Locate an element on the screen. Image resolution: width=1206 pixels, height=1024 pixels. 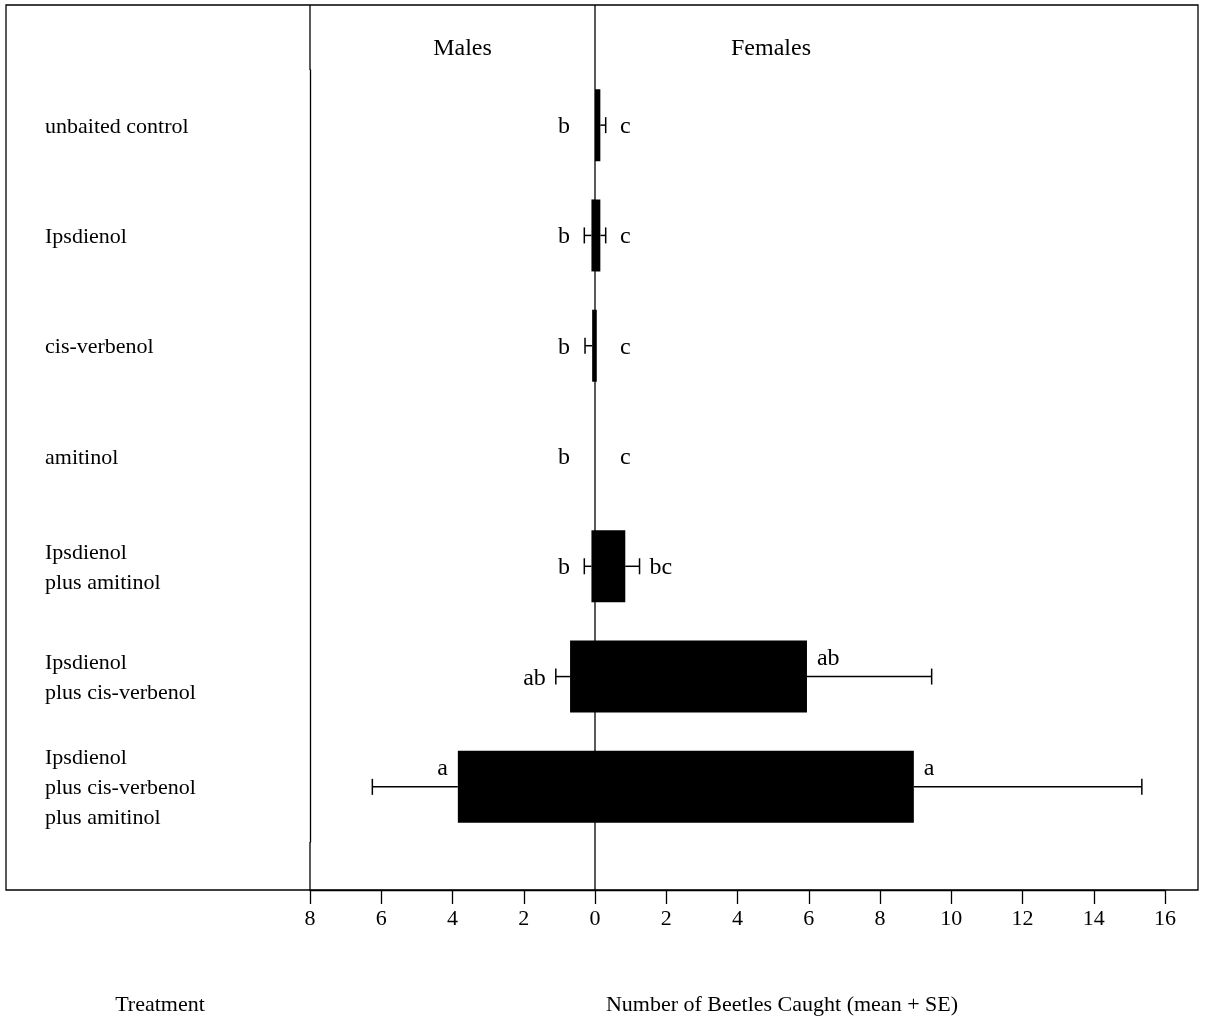
y-tick-label: Ipsdienol is located at coordinates (86, 235).